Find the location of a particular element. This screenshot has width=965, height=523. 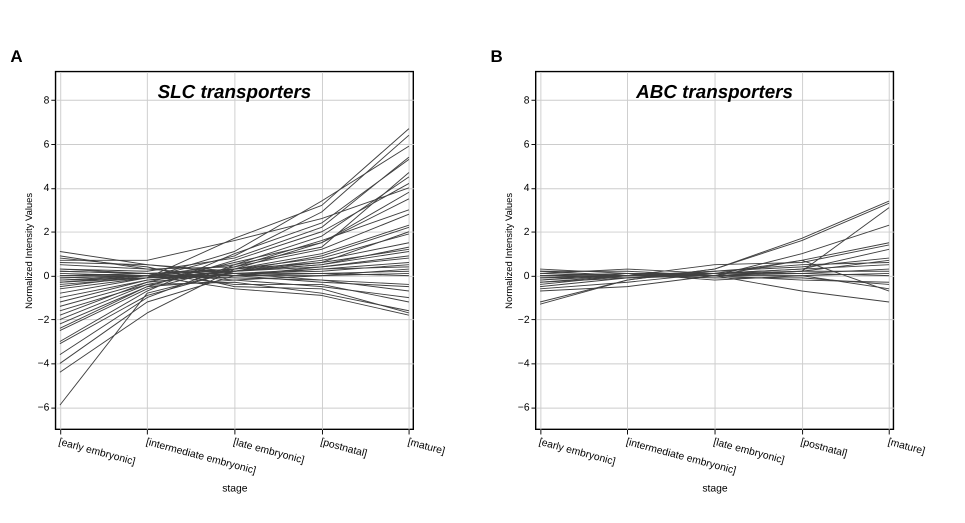

text: A is located at coordinates (16, 56).